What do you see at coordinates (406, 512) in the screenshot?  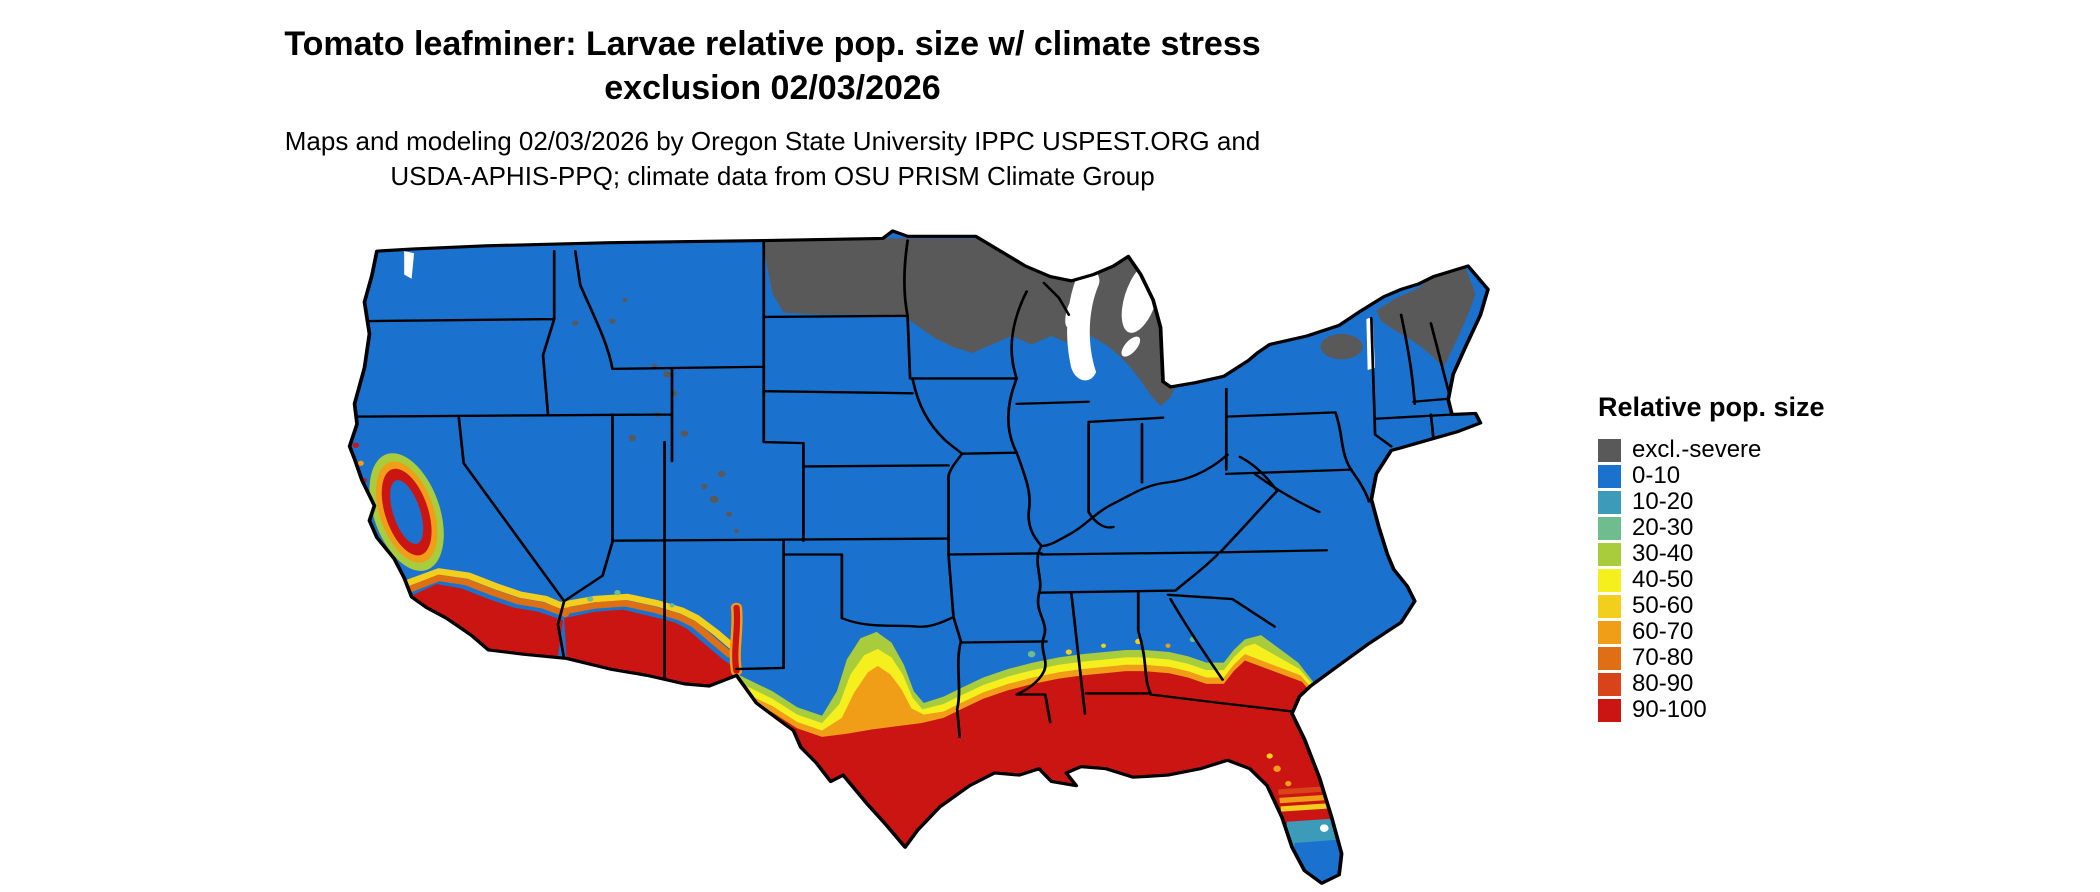 I see `zone-california-valley` at bounding box center [406, 512].